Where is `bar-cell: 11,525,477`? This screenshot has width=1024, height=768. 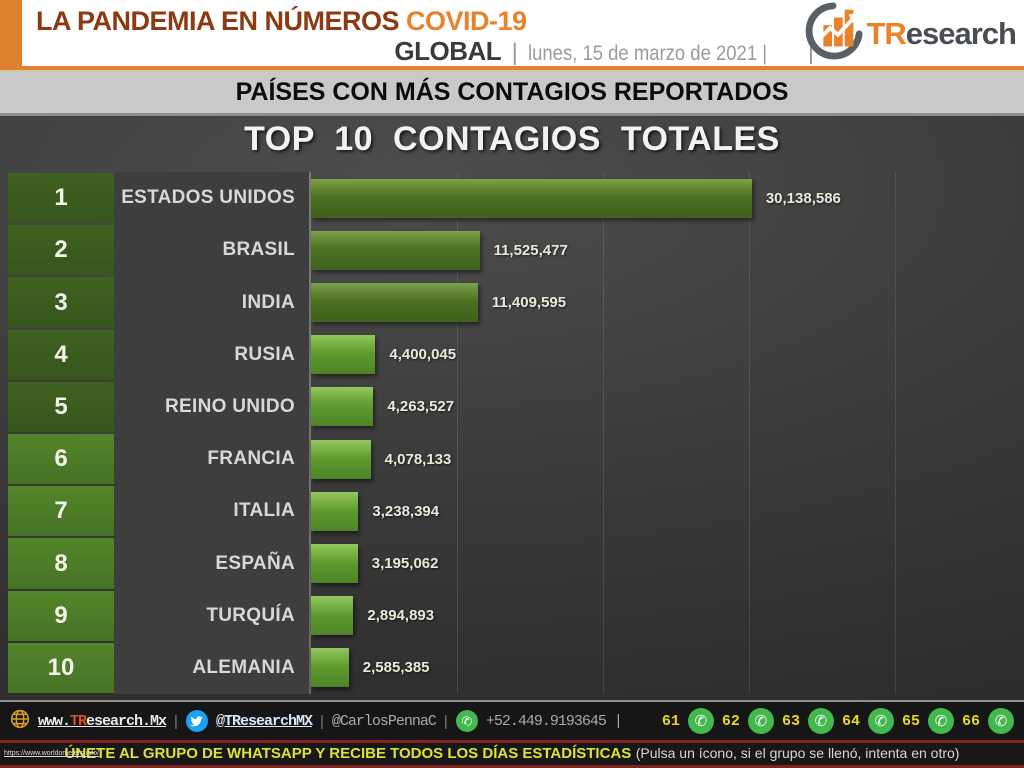 bar-cell: 11,525,477 is located at coordinates (662, 250).